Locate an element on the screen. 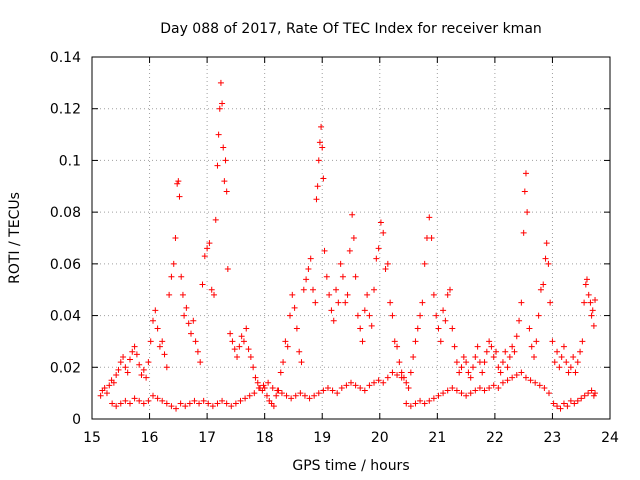 This screenshot has width=640, height=480. y-tick-label: 0.1 is located at coordinates (70, 161).